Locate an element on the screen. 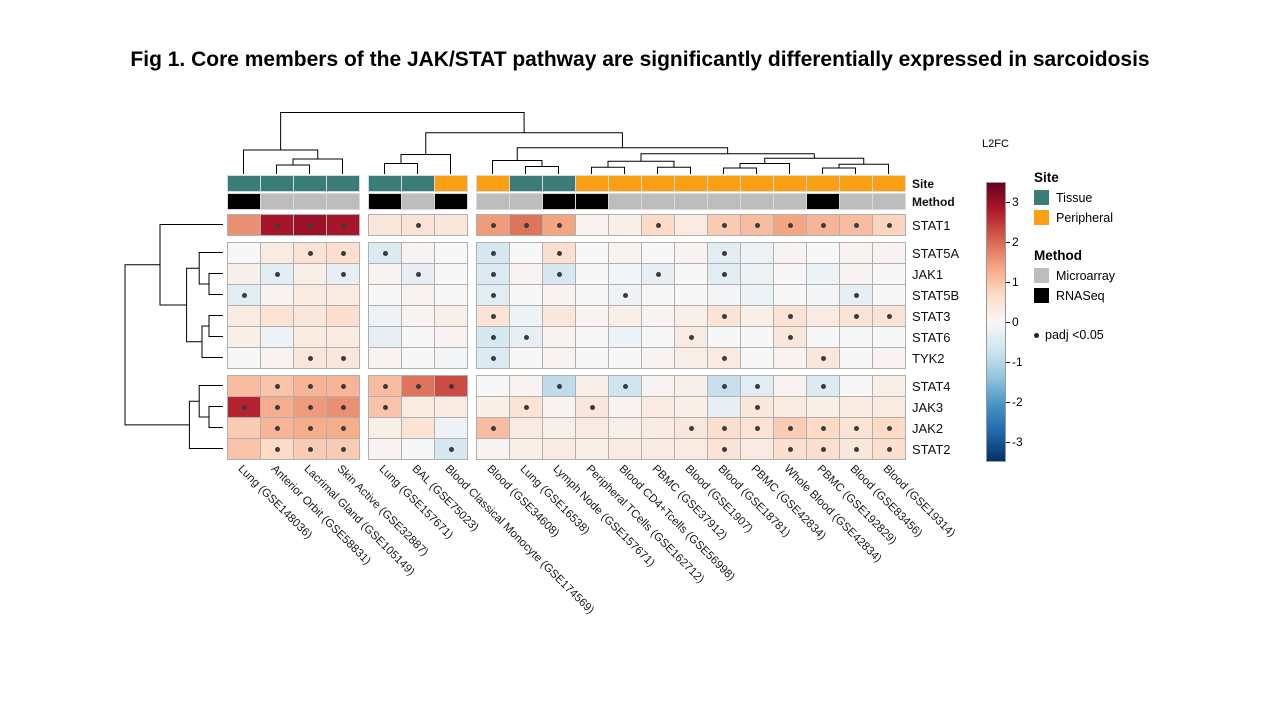  legend-method-item-rnaseq: RNASeq is located at coordinates (1074, 295).